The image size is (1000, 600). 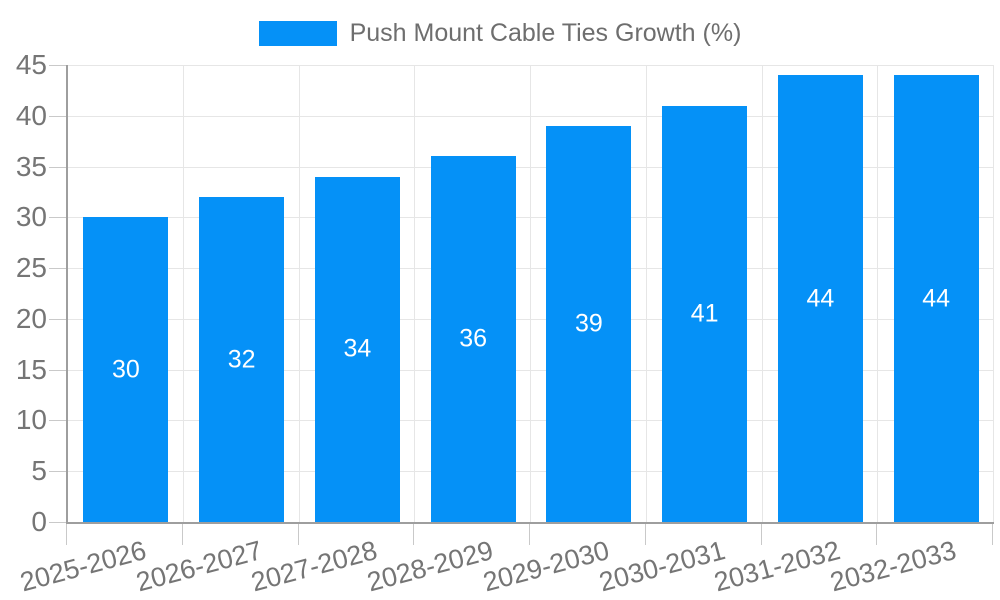 I want to click on y-axis-label: 35, so click(x=31, y=166).